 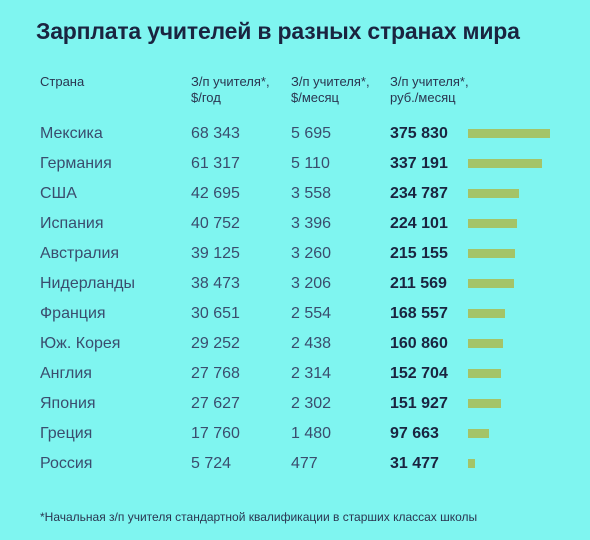 I want to click on salary-rub-cell: 160 860, so click(x=419, y=343).